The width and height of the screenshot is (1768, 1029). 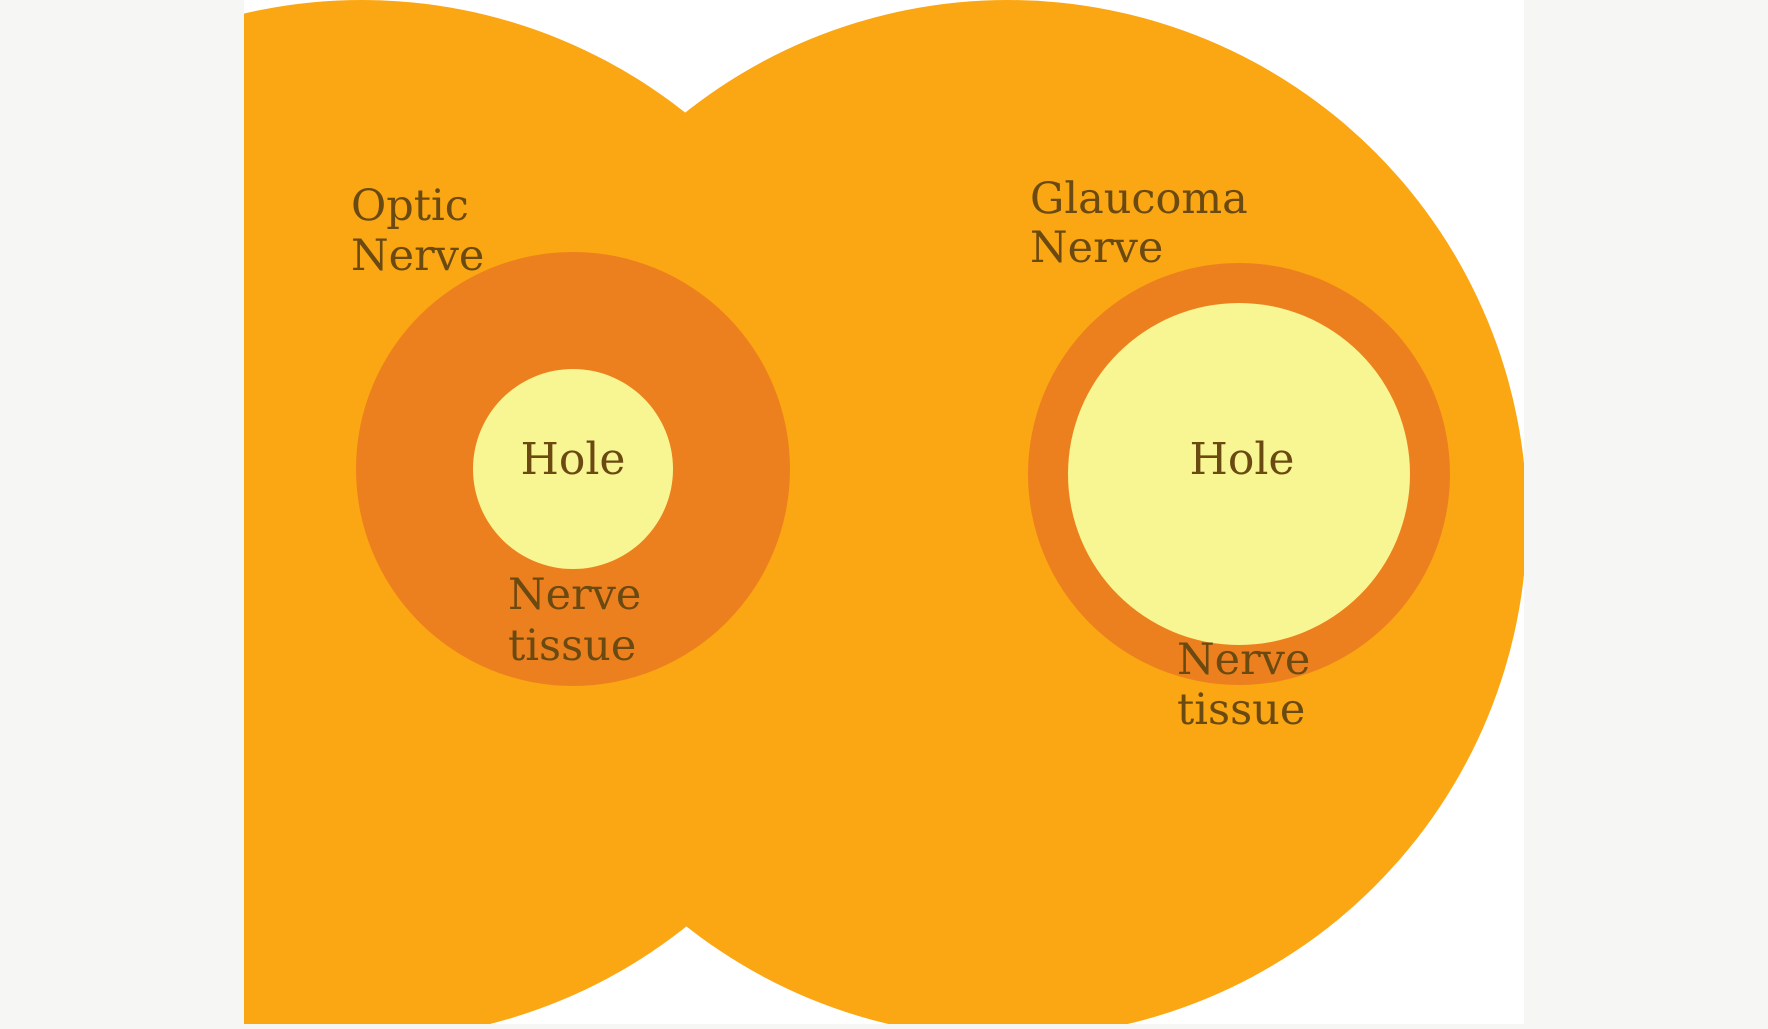 I want to click on optic-nerve-tissue-label-line2: tissue, so click(x=572, y=646).